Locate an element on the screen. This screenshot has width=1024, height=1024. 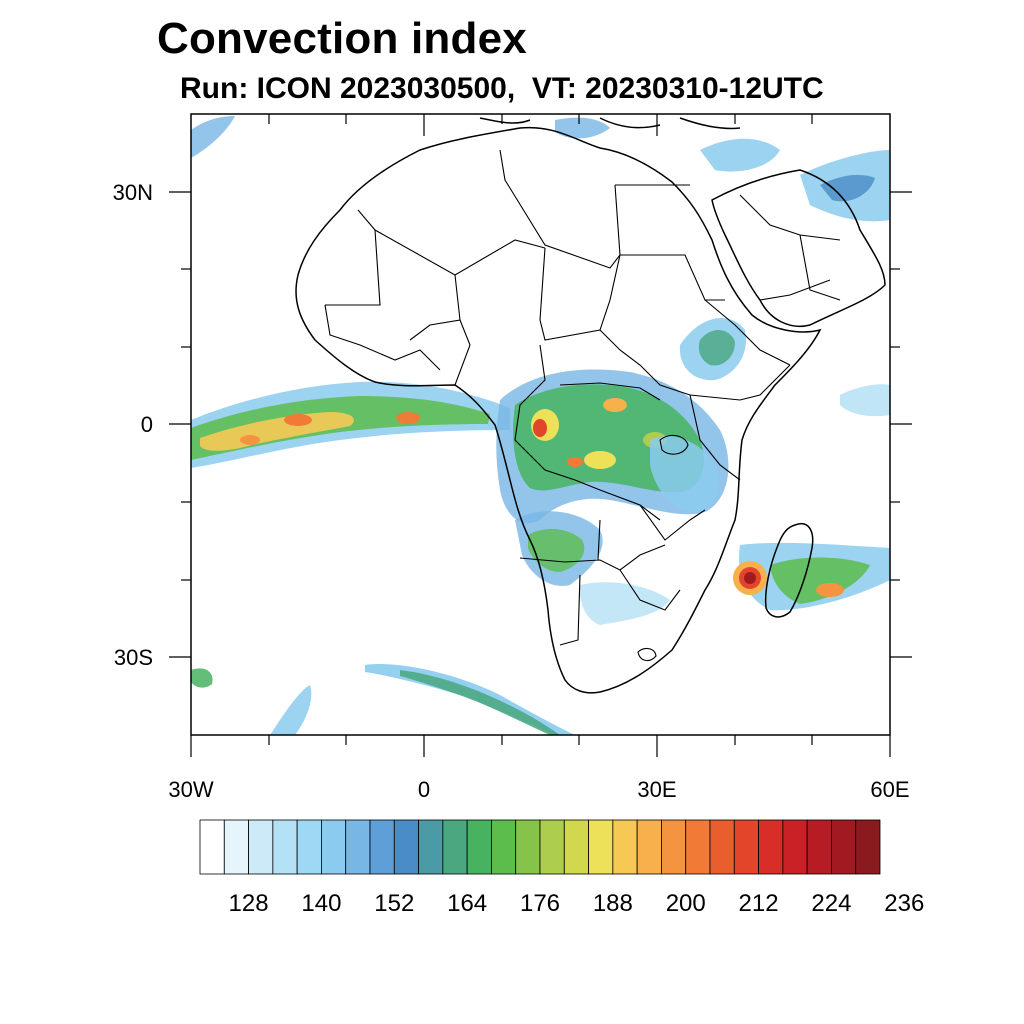
convection-south-atlantic-sw is located at coordinates (291, 710).